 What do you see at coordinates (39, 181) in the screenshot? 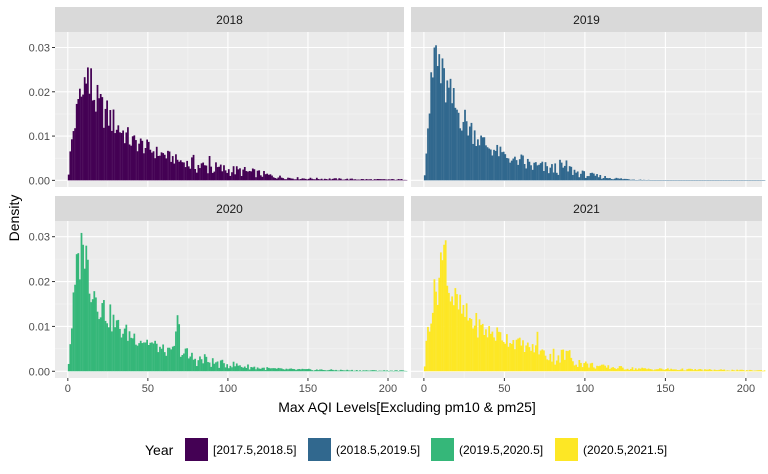
I see `y-tick-label: 0.00` at bounding box center [39, 181].